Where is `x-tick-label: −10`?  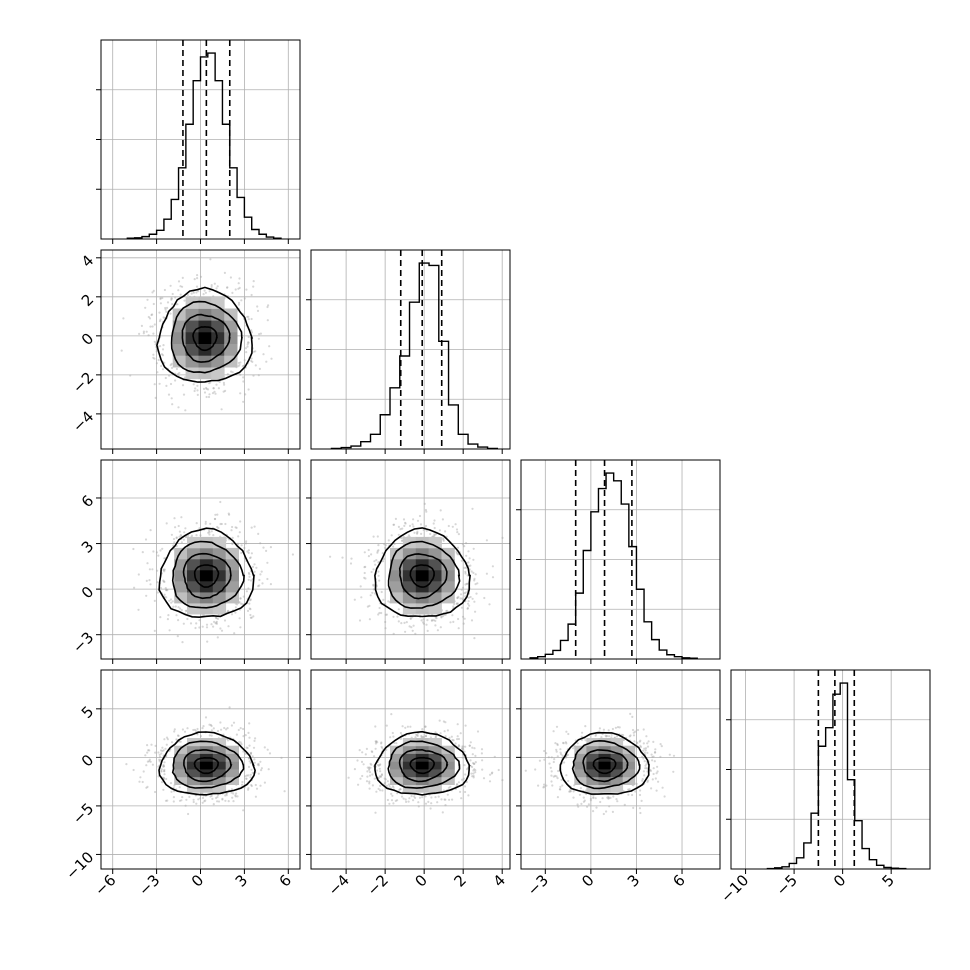
x-tick-label: −10 is located at coordinates (734, 888).